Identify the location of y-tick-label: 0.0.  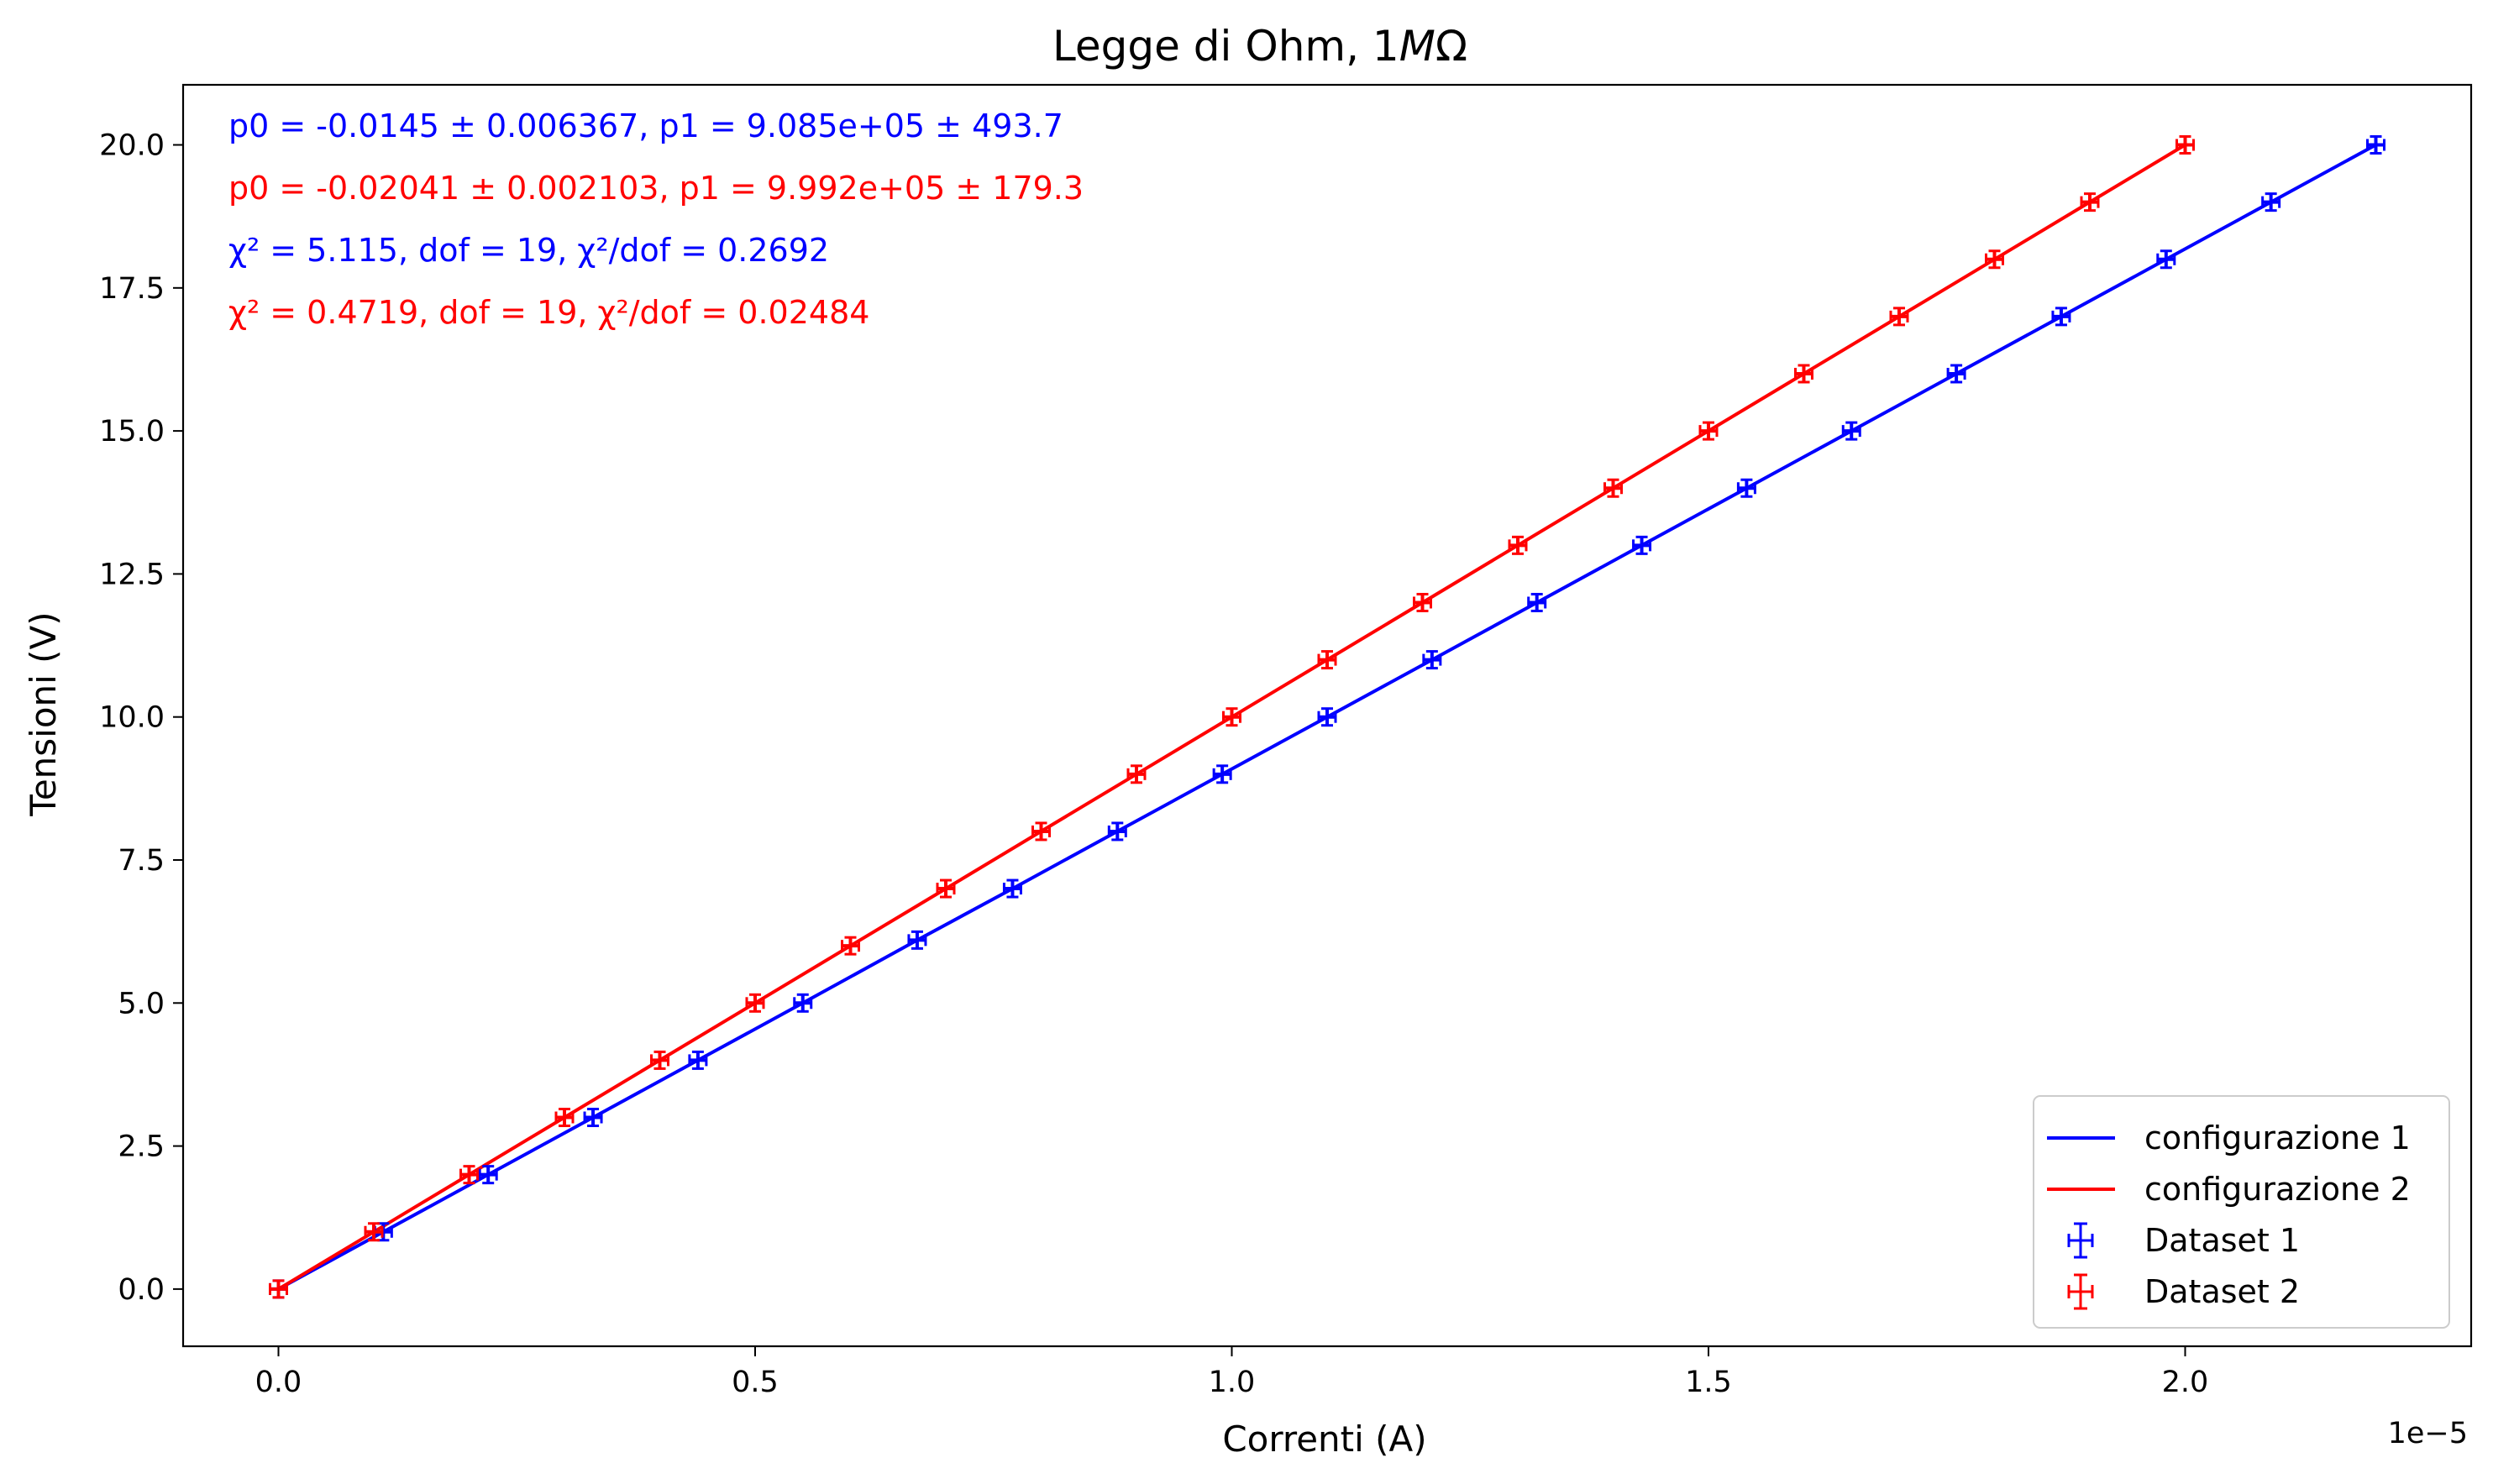
(142, 1290).